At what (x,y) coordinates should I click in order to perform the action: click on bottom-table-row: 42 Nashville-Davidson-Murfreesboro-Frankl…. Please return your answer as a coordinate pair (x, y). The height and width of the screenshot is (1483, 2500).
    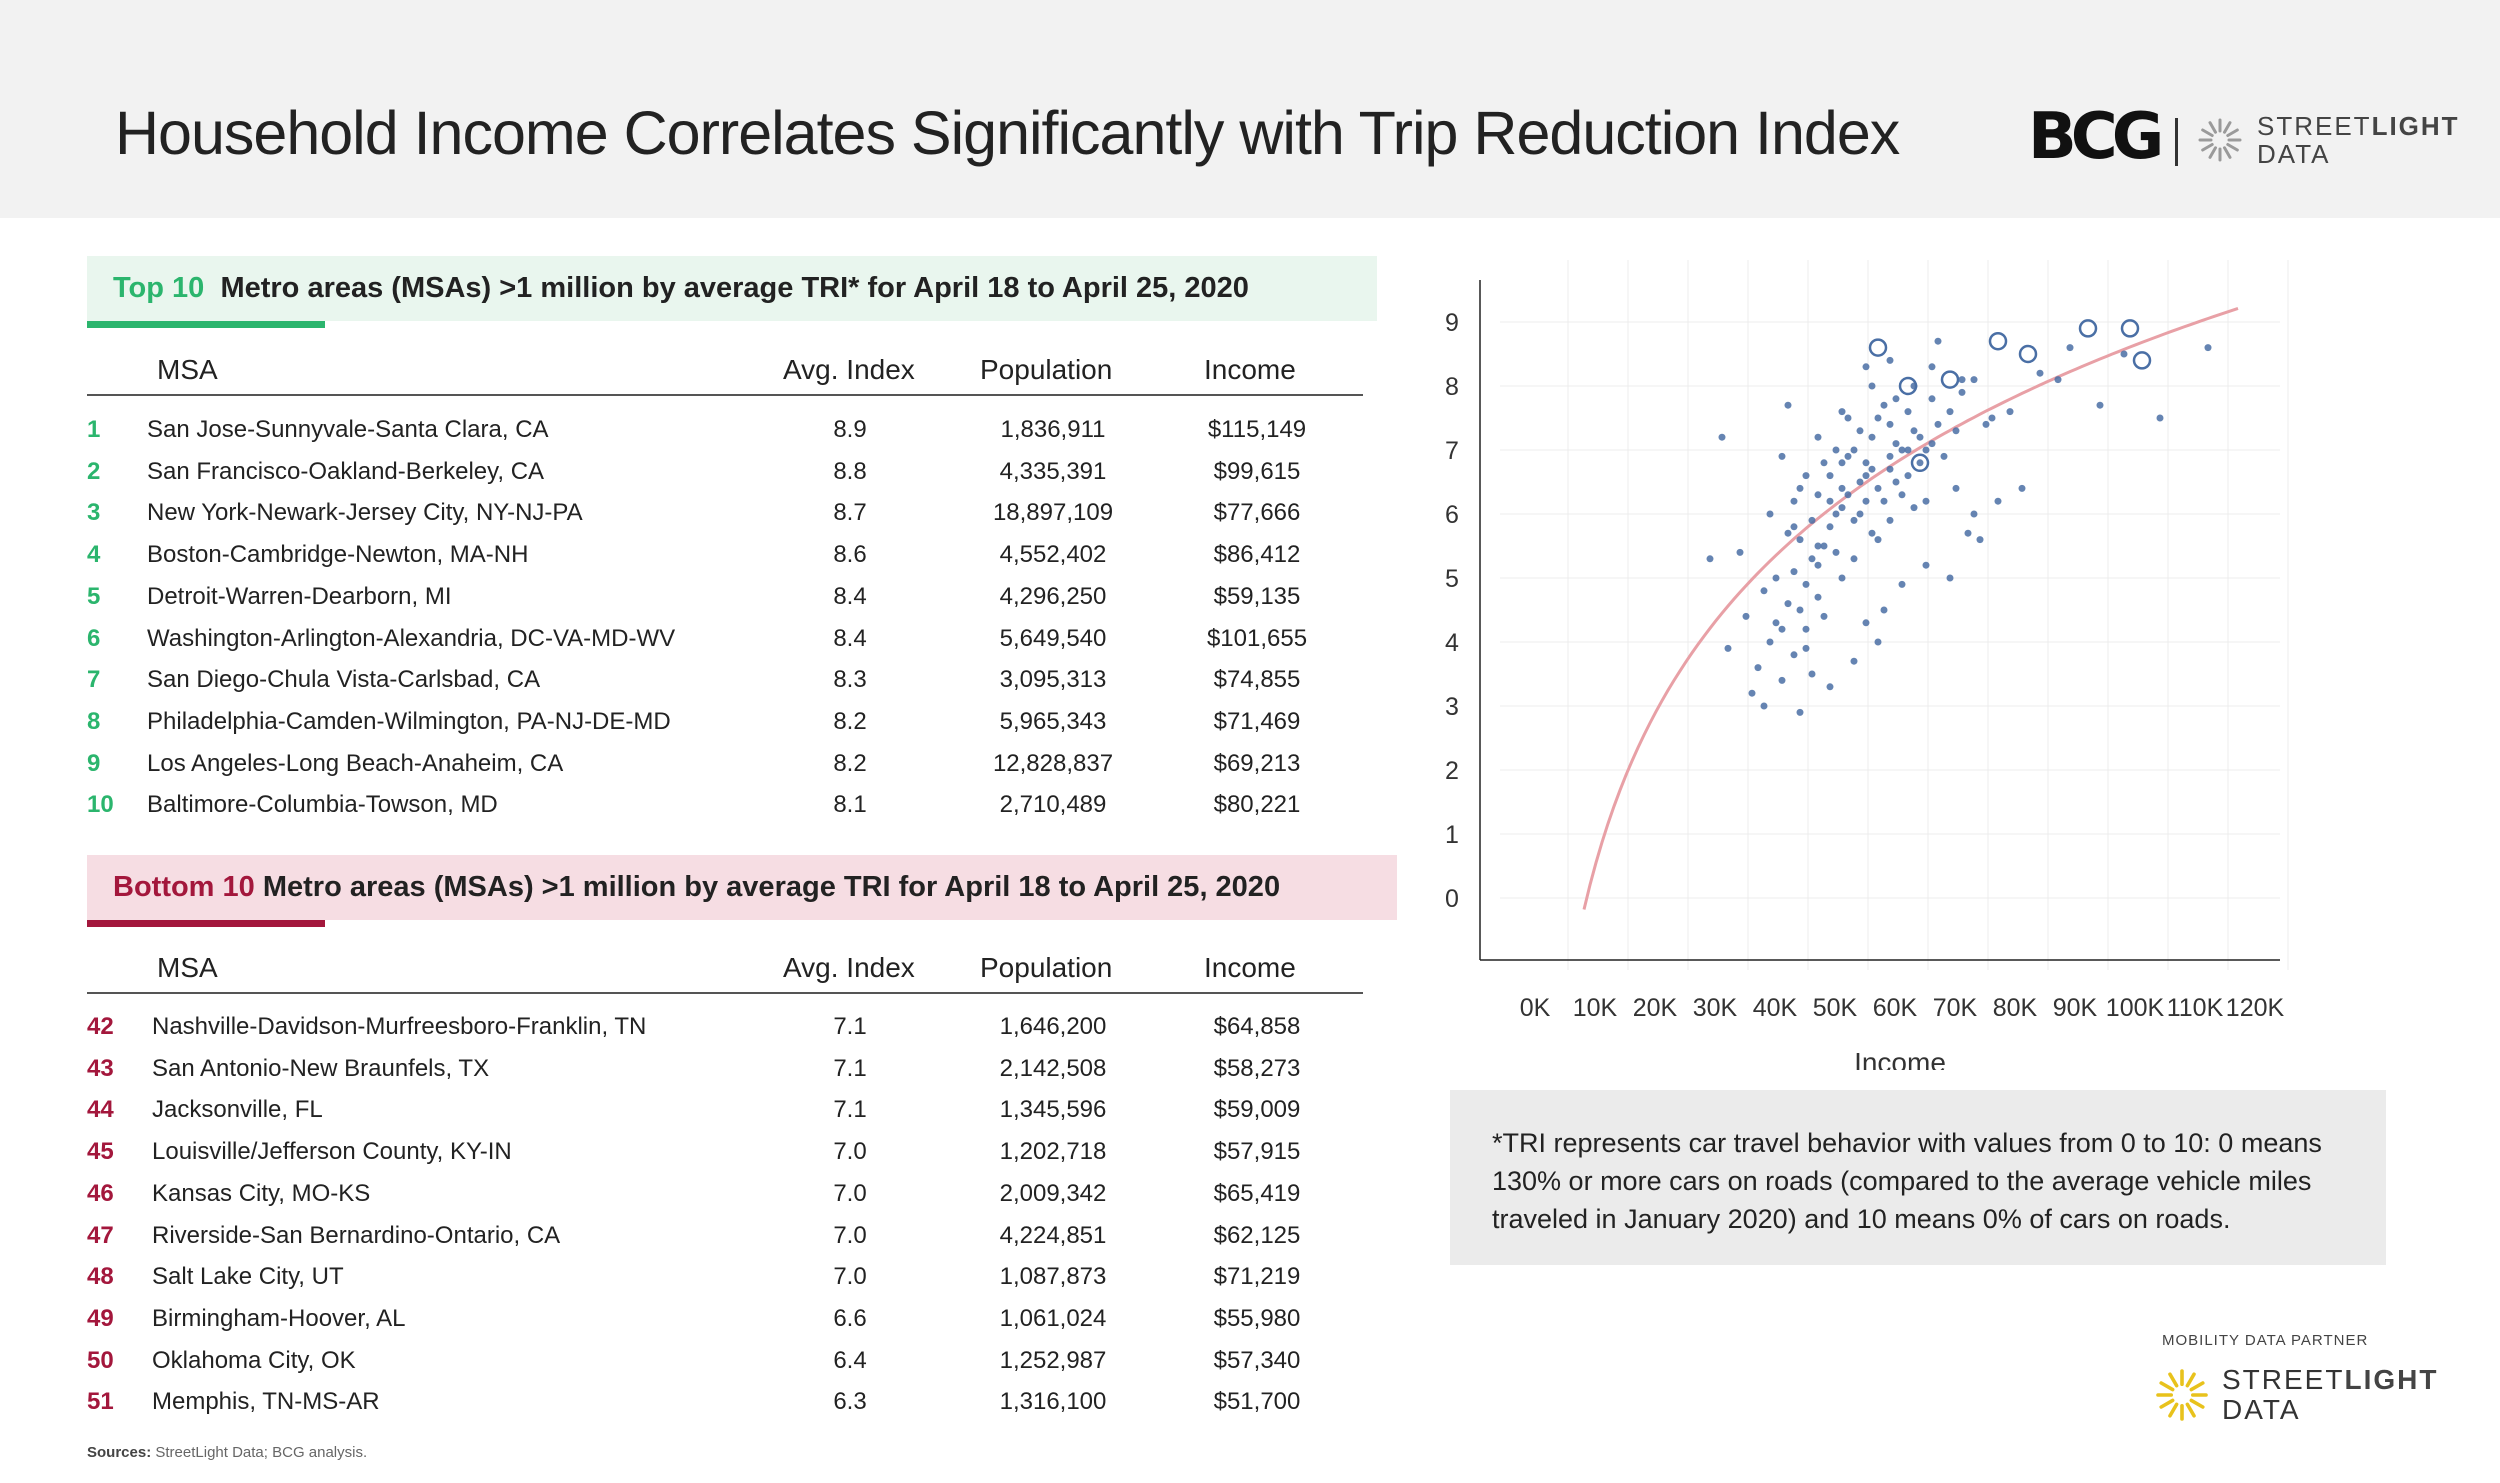
    Looking at the image, I should click on (725, 1028).